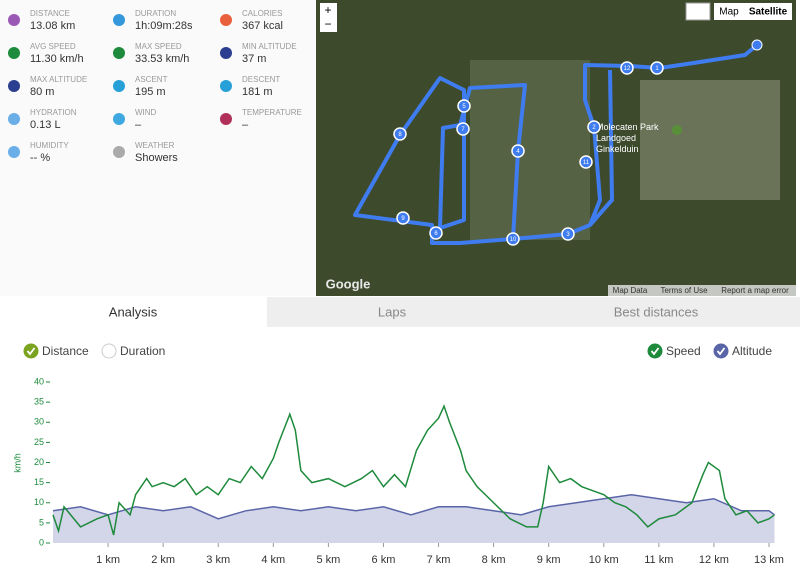 This screenshot has width=800, height=578. Describe the element at coordinates (108, 560) in the screenshot. I see `x-tick-label: 1 km` at that location.